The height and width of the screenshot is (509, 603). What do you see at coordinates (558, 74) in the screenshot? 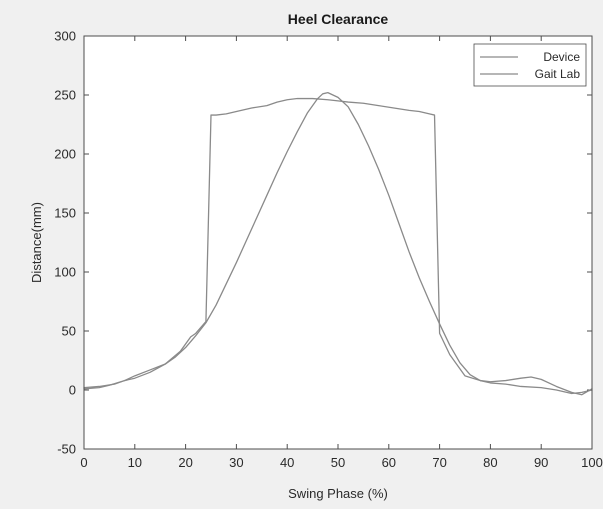
I see `legend-label-gait-lab: Gait Lab` at bounding box center [558, 74].